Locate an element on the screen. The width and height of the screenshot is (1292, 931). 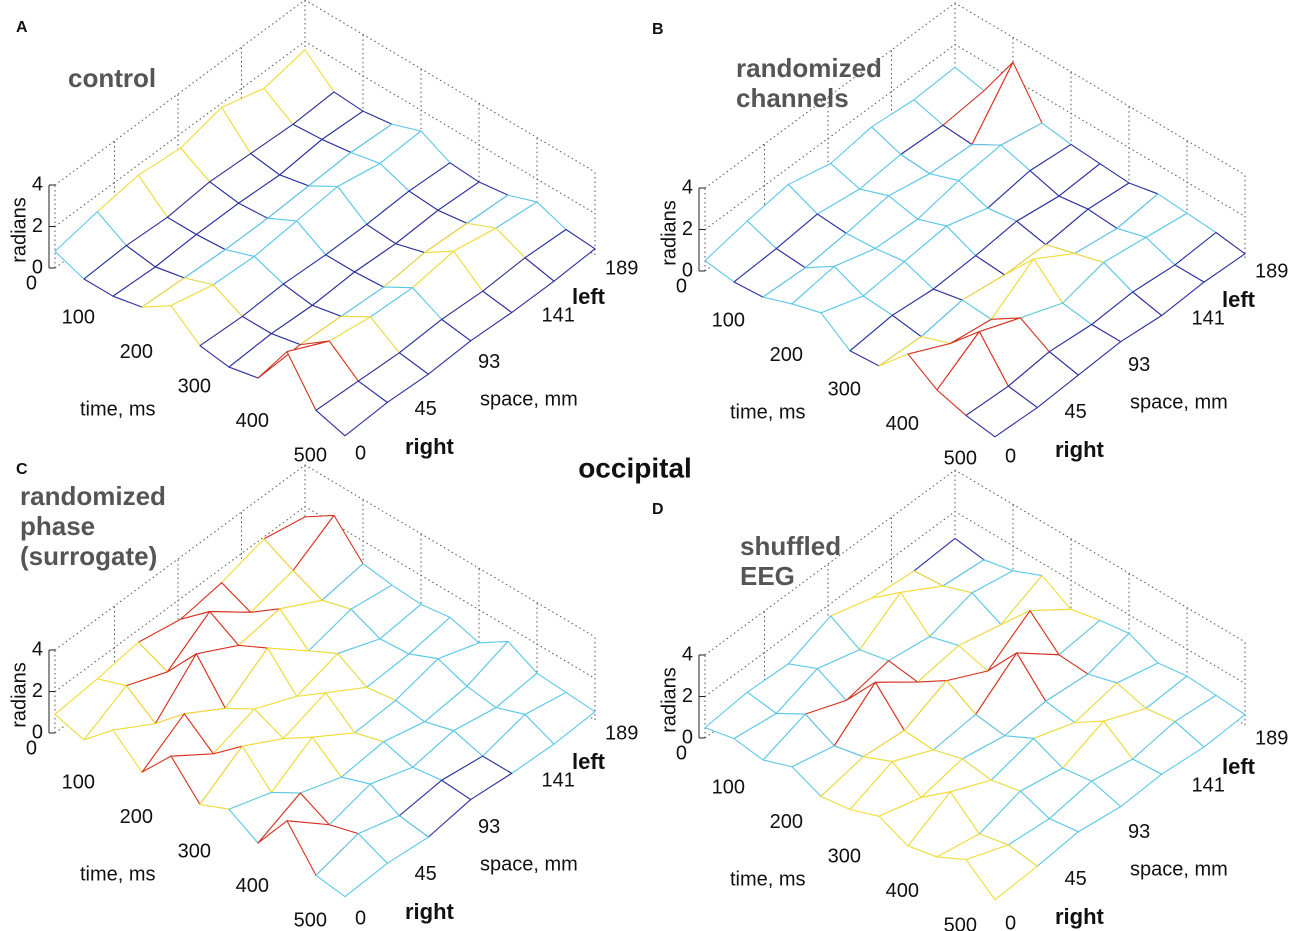
figure-label: occipital is located at coordinates (635, 467).